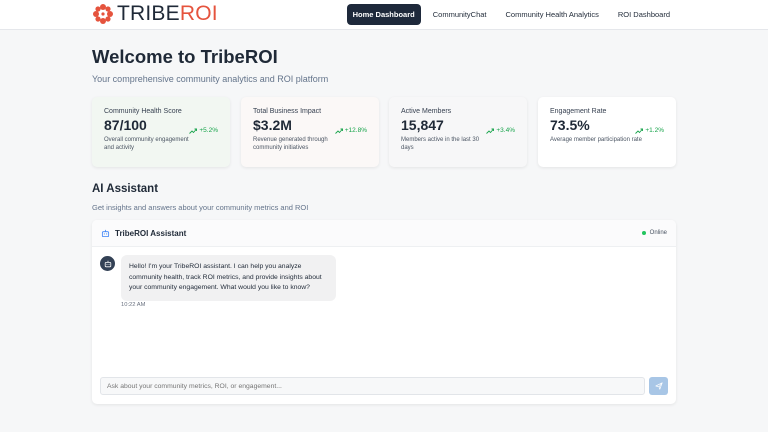  What do you see at coordinates (459, 14) in the screenshot?
I see `nav-community-chat: CommunityChat` at bounding box center [459, 14].